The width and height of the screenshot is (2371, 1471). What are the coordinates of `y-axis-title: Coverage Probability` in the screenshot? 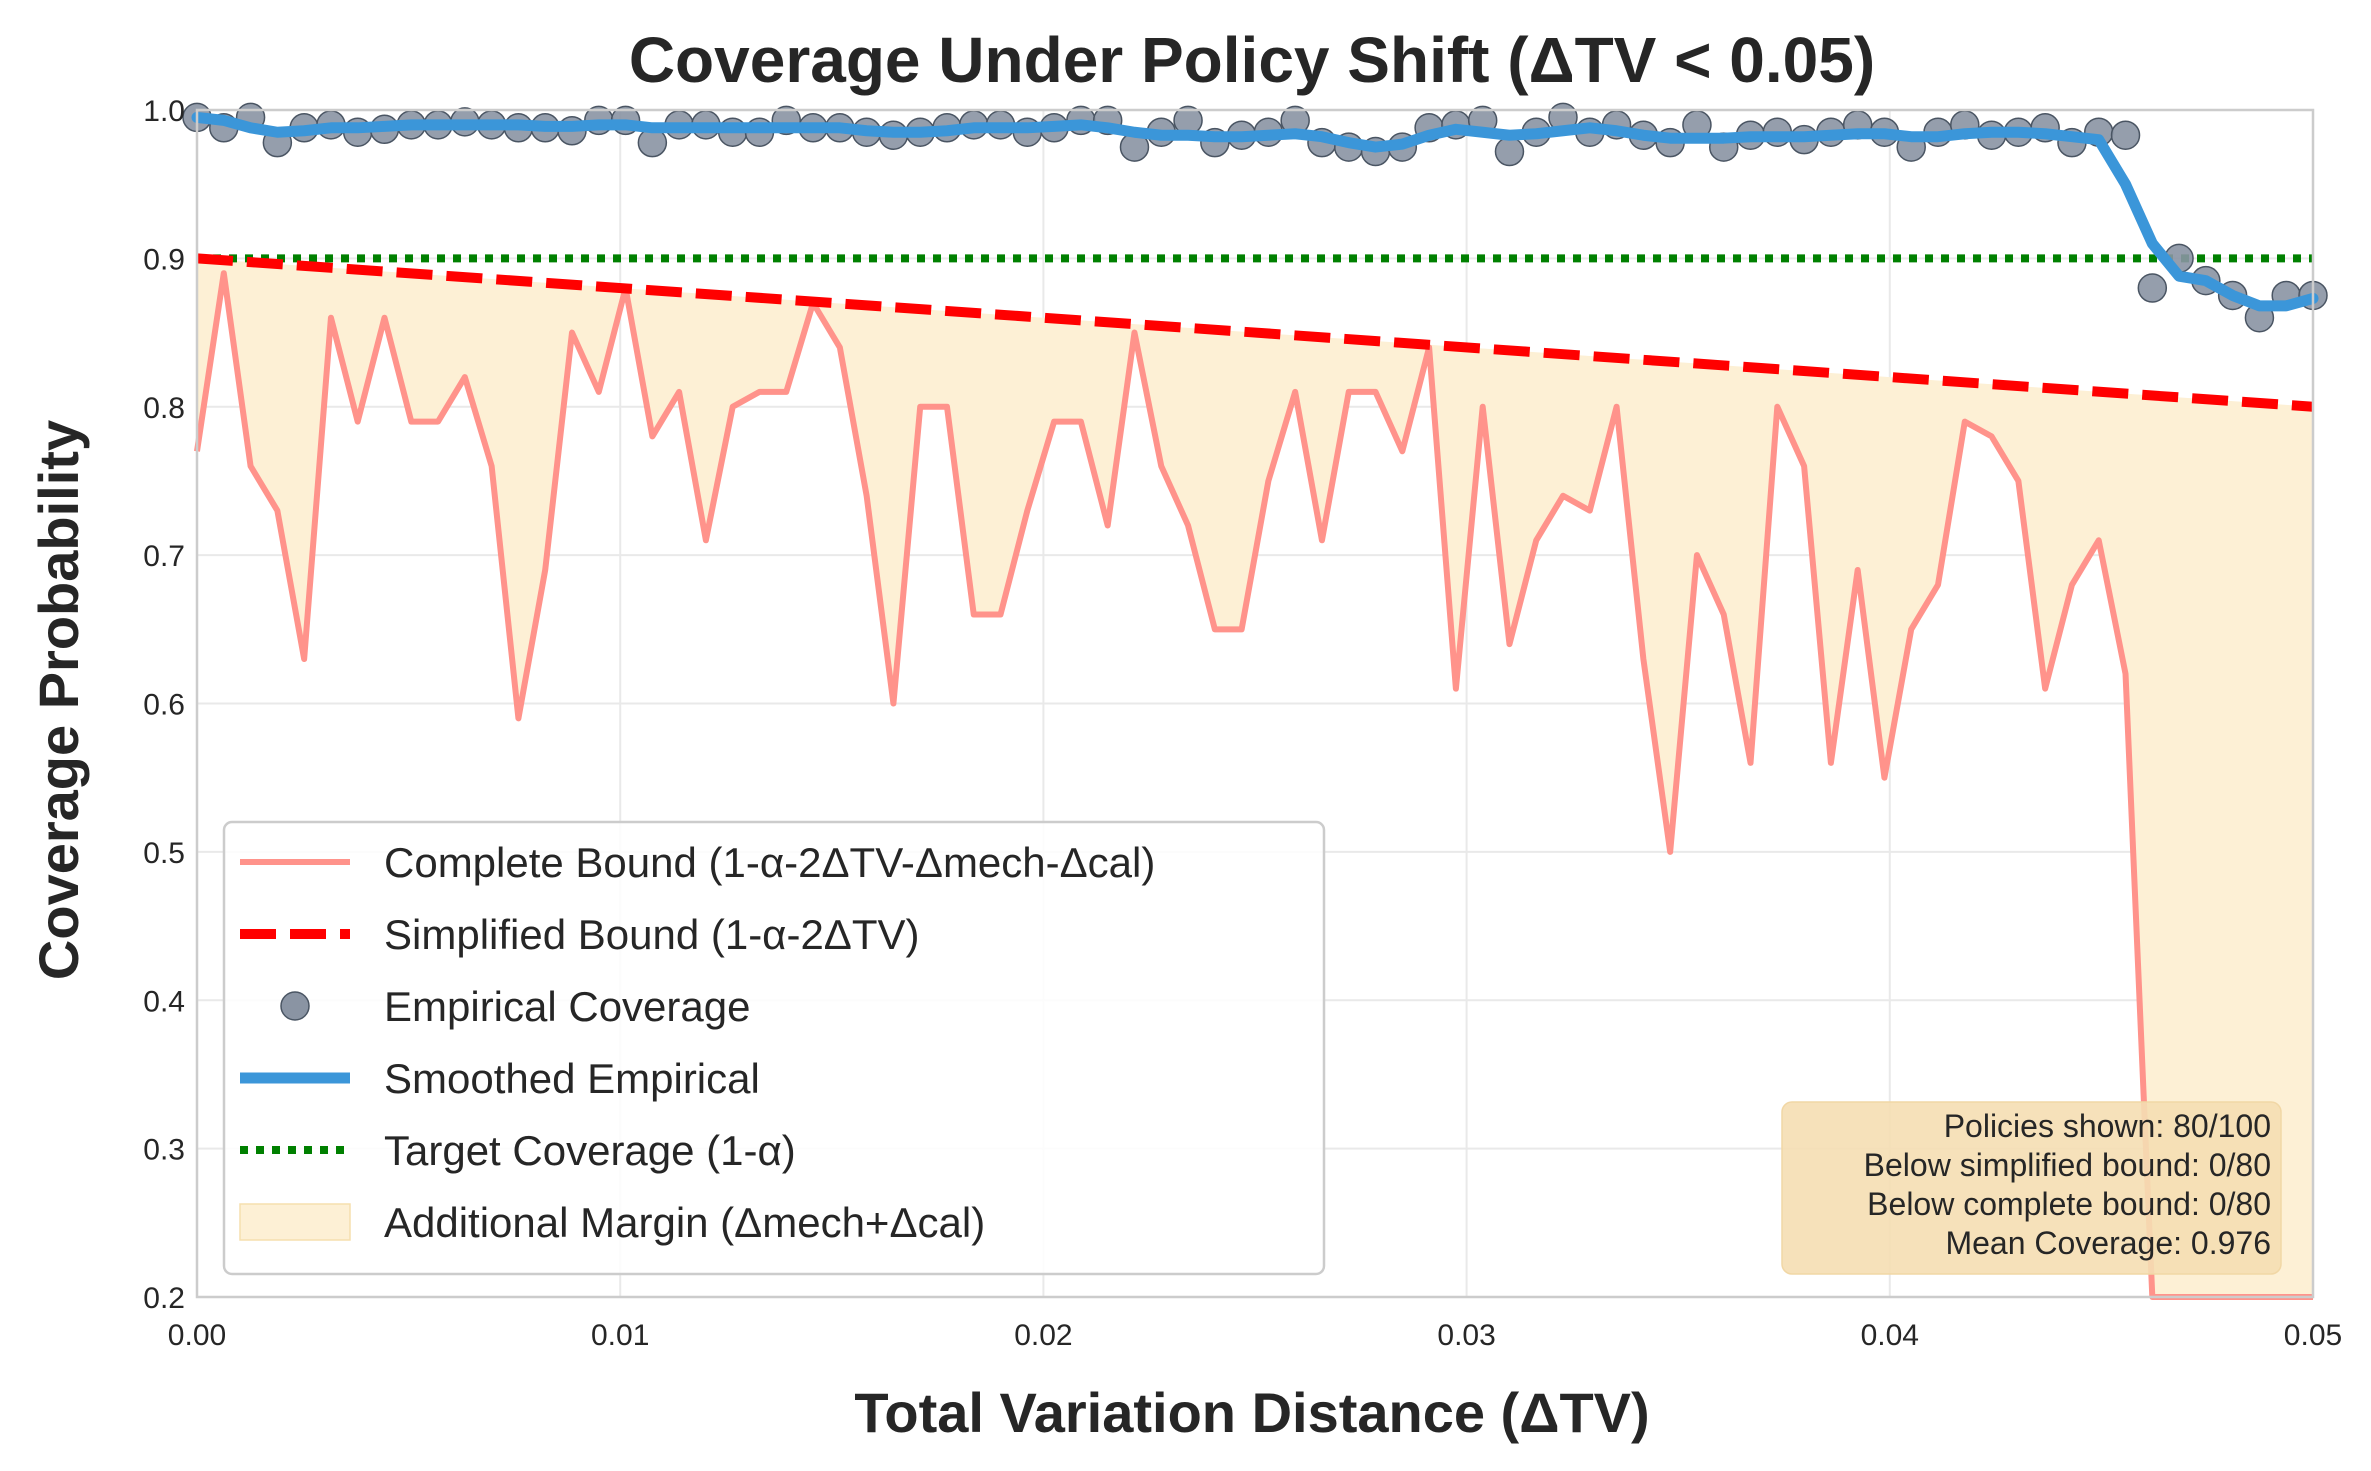 It's located at (58, 700).